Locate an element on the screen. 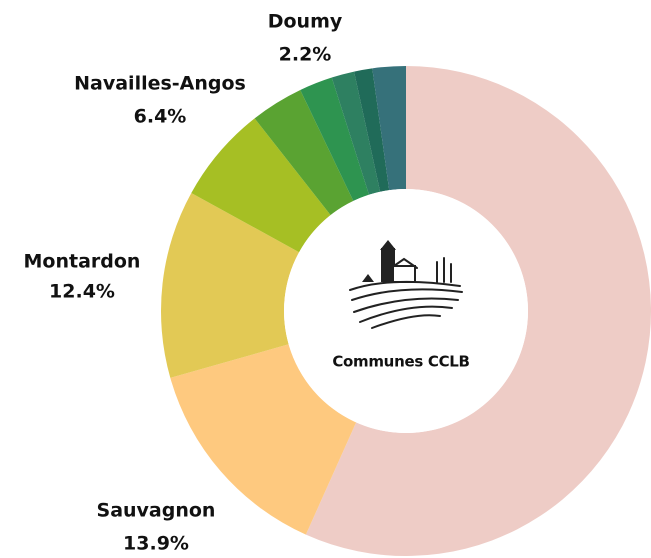  slice-value: 6.4% is located at coordinates (160, 117).